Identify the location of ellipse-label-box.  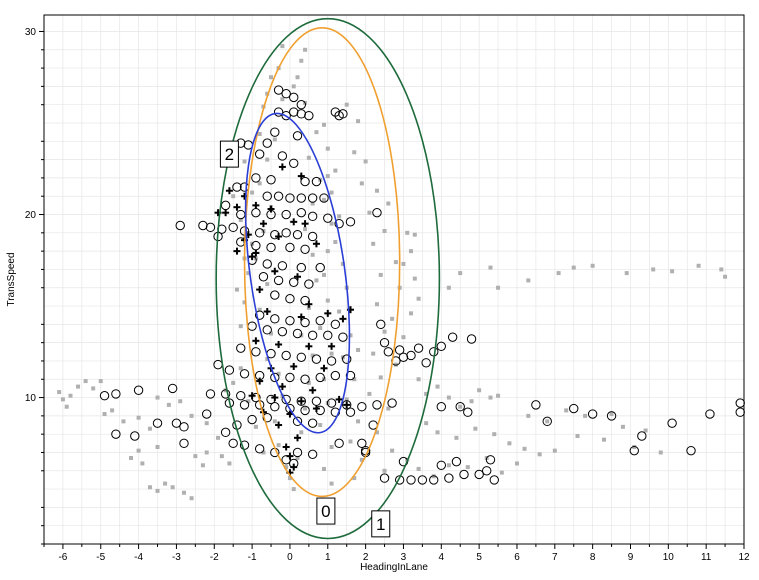
(326, 511).